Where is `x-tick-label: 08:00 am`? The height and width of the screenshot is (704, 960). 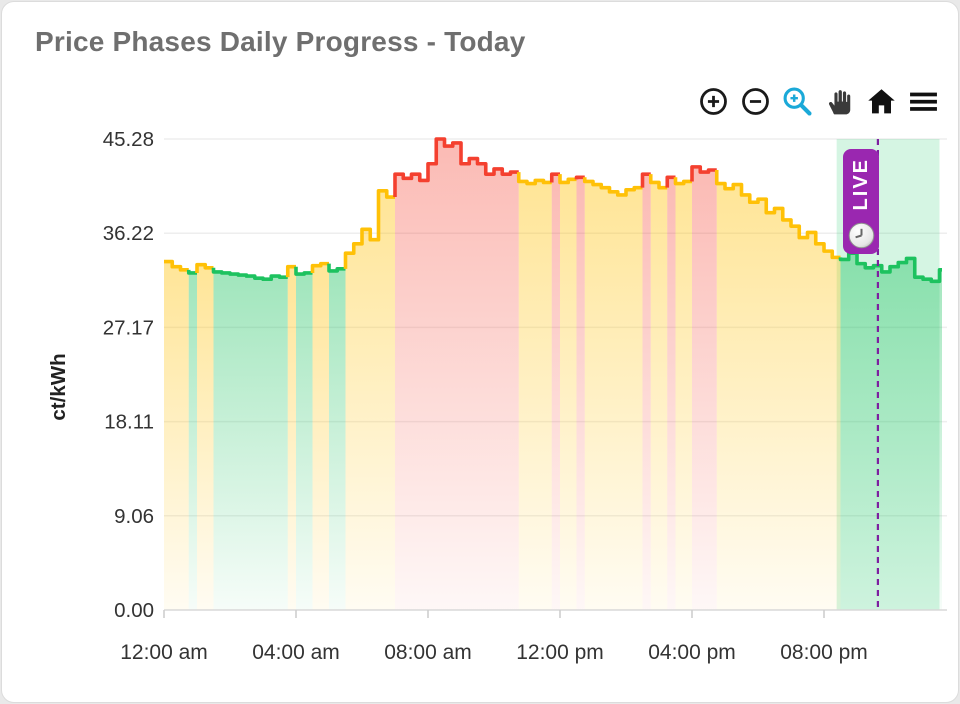
x-tick-label: 08:00 am is located at coordinates (428, 652).